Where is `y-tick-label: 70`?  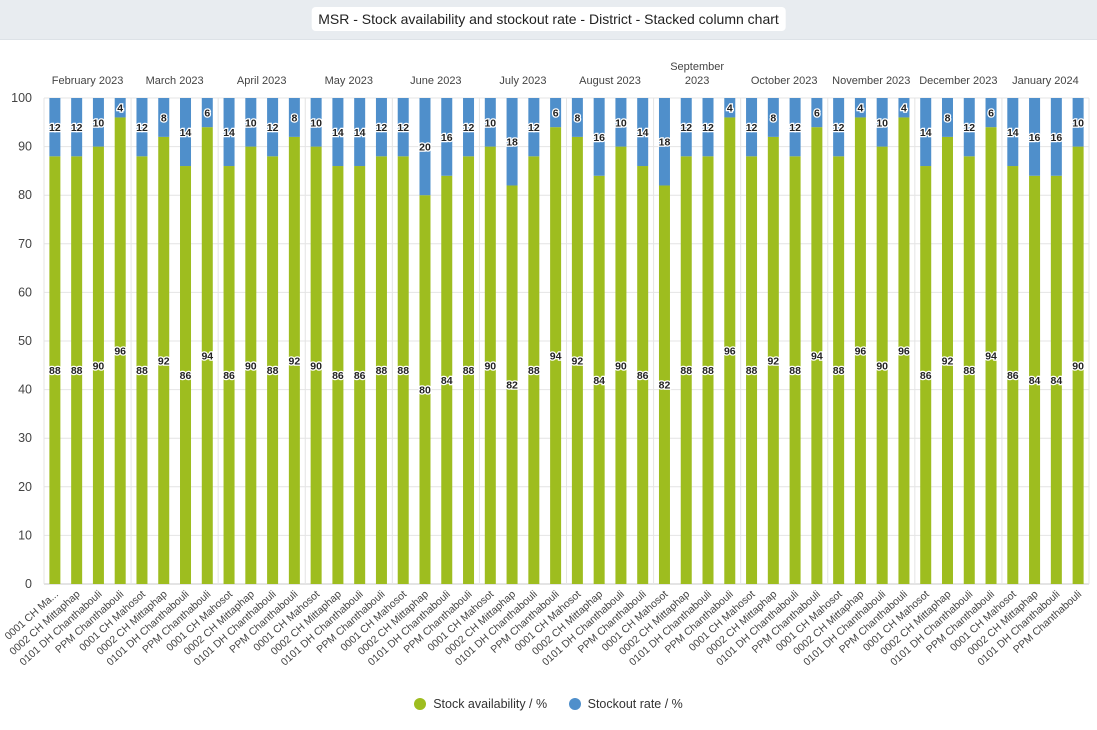 y-tick-label: 70 is located at coordinates (25, 244).